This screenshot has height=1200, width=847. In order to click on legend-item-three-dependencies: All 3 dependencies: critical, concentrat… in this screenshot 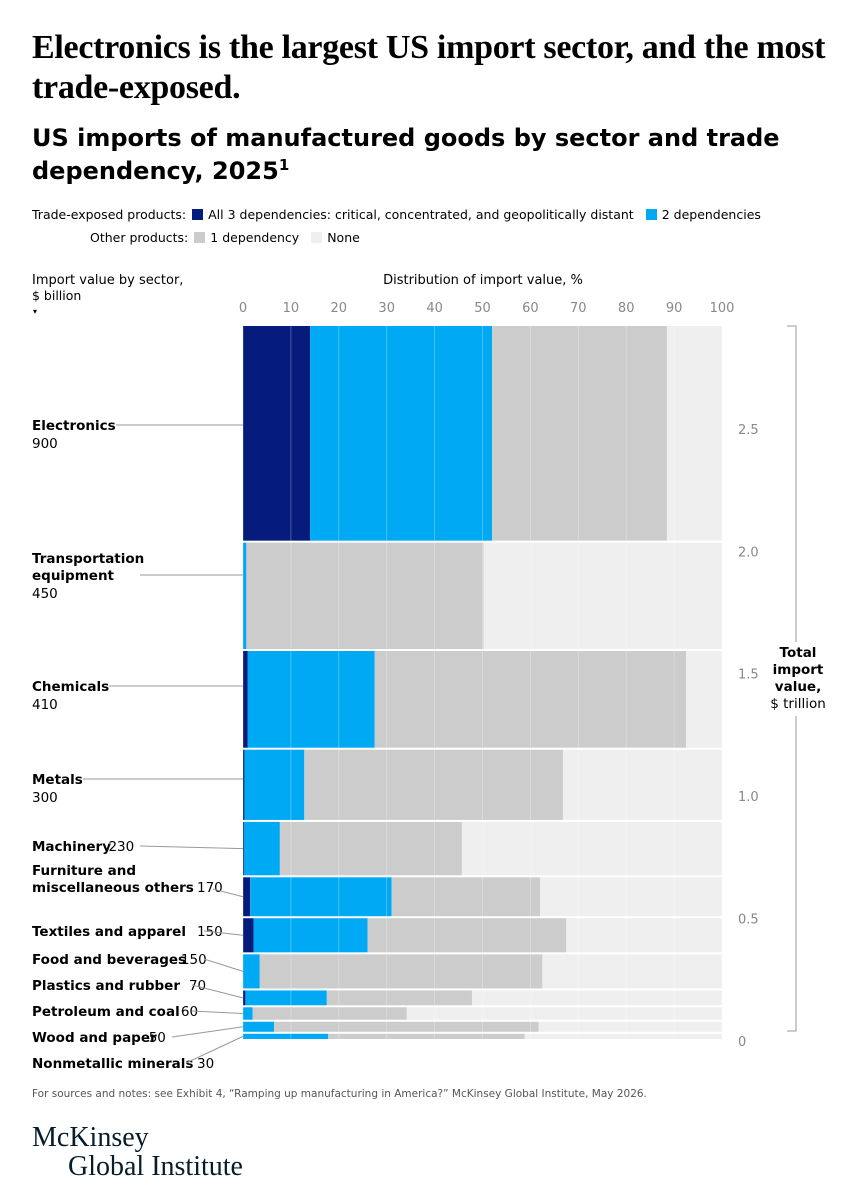, I will do `click(413, 214)`.